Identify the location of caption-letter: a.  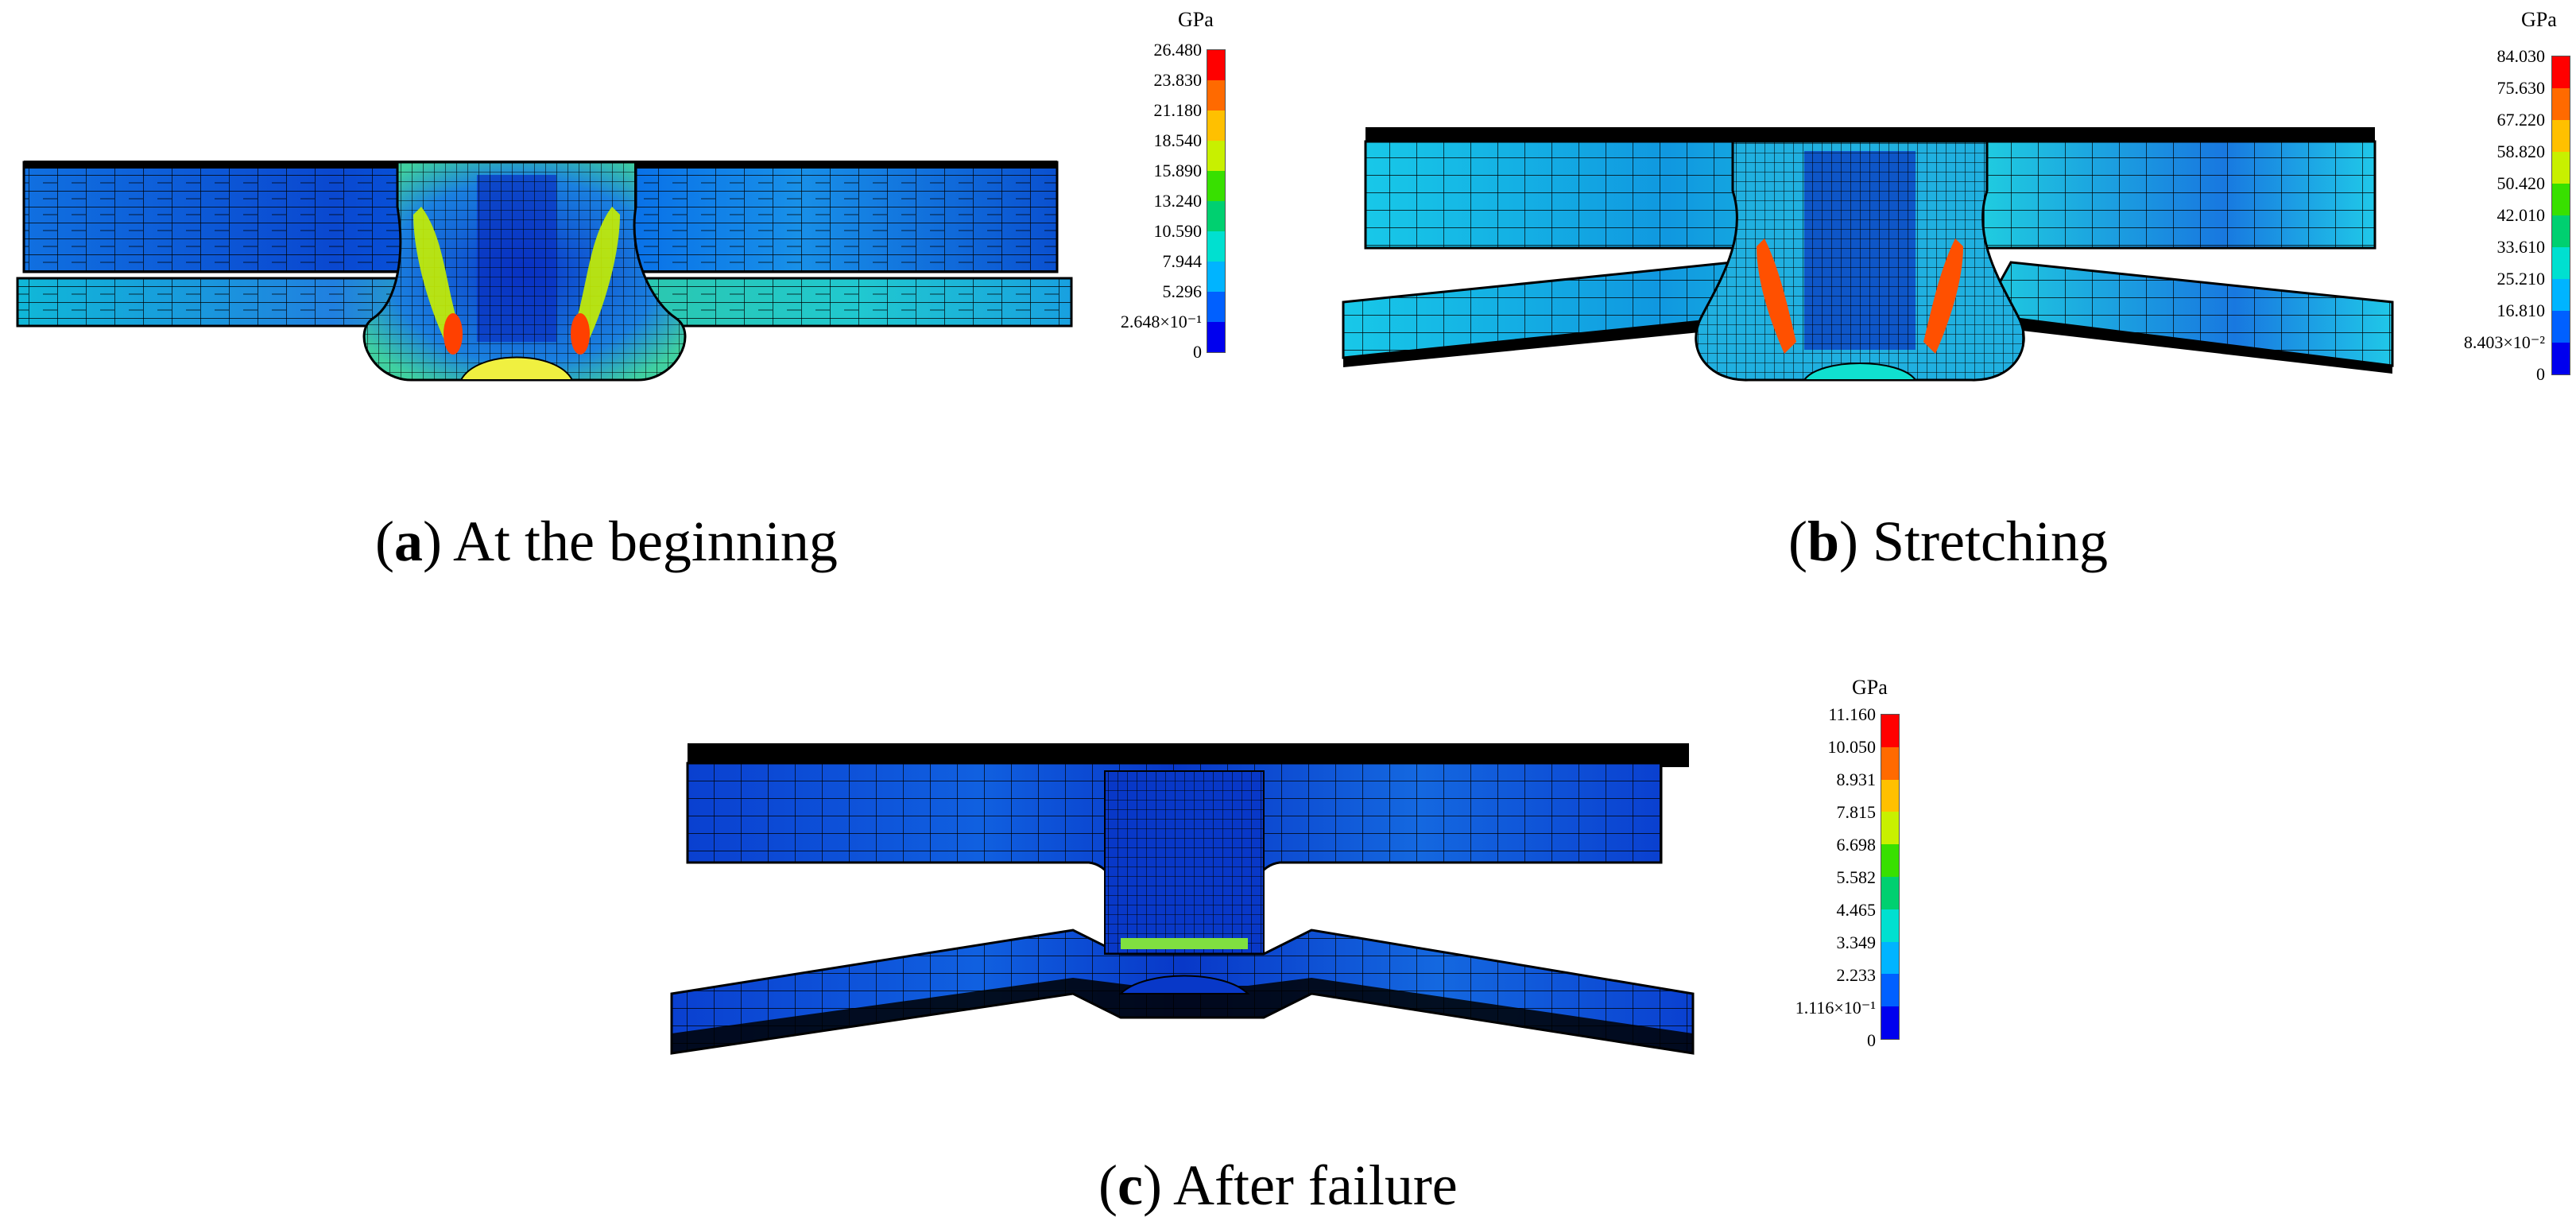
(408, 541).